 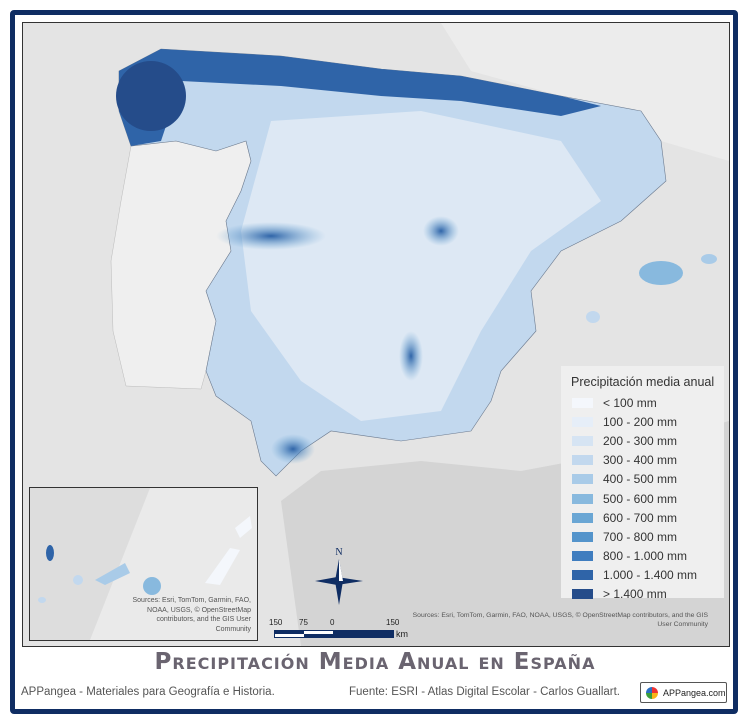 What do you see at coordinates (402, 634) in the screenshot?
I see `scale-unit: km` at bounding box center [402, 634].